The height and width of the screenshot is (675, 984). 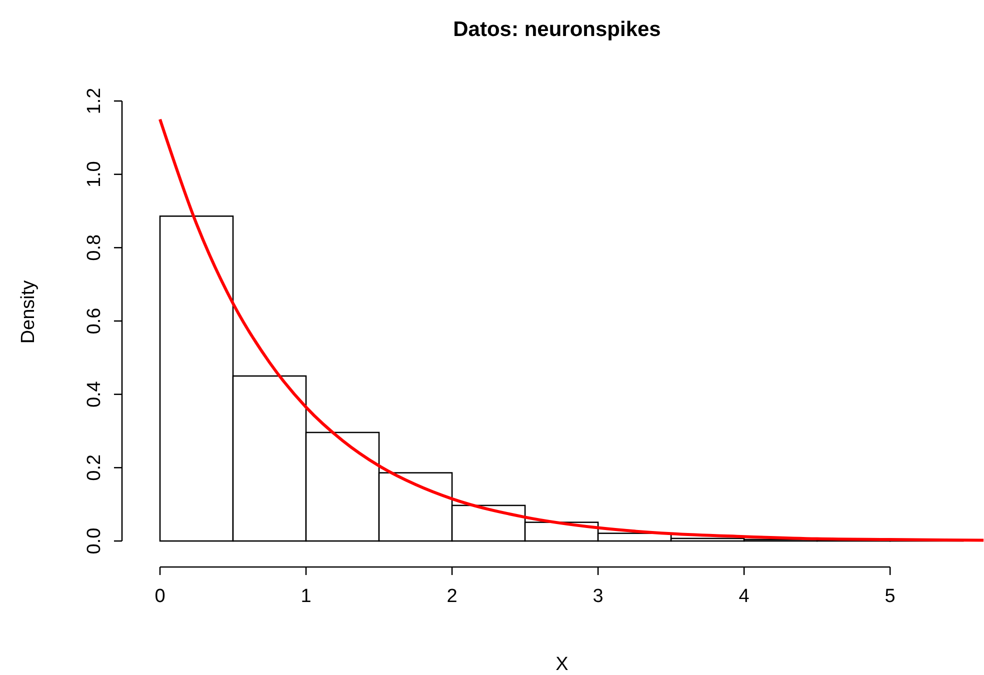 What do you see at coordinates (744, 596) in the screenshot?
I see `x-tick-label: 4` at bounding box center [744, 596].